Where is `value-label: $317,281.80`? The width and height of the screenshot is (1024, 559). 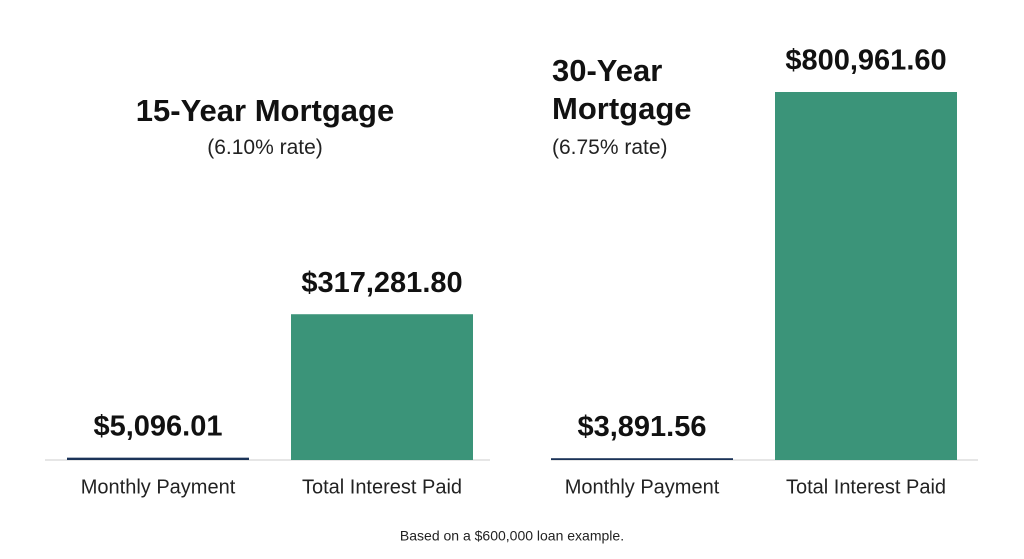 value-label: $317,281.80 is located at coordinates (381, 283).